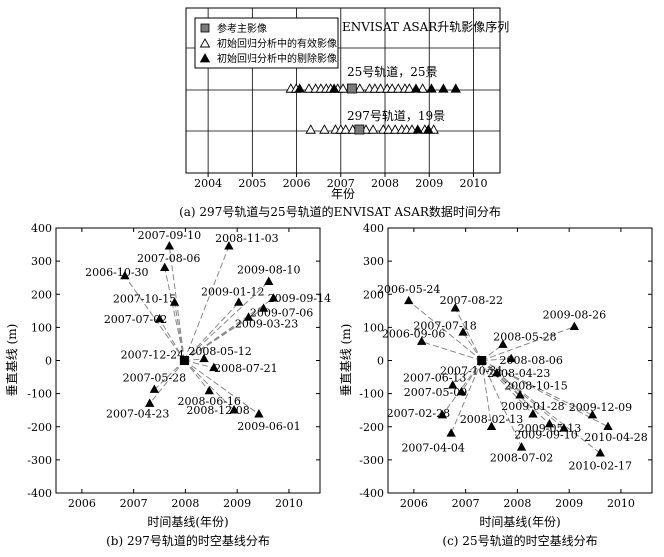 Image resolution: width=664 pixels, height=557 pixels. Describe the element at coordinates (135, 319) in the screenshot. I see `date-label: 2007-07-02` at that location.